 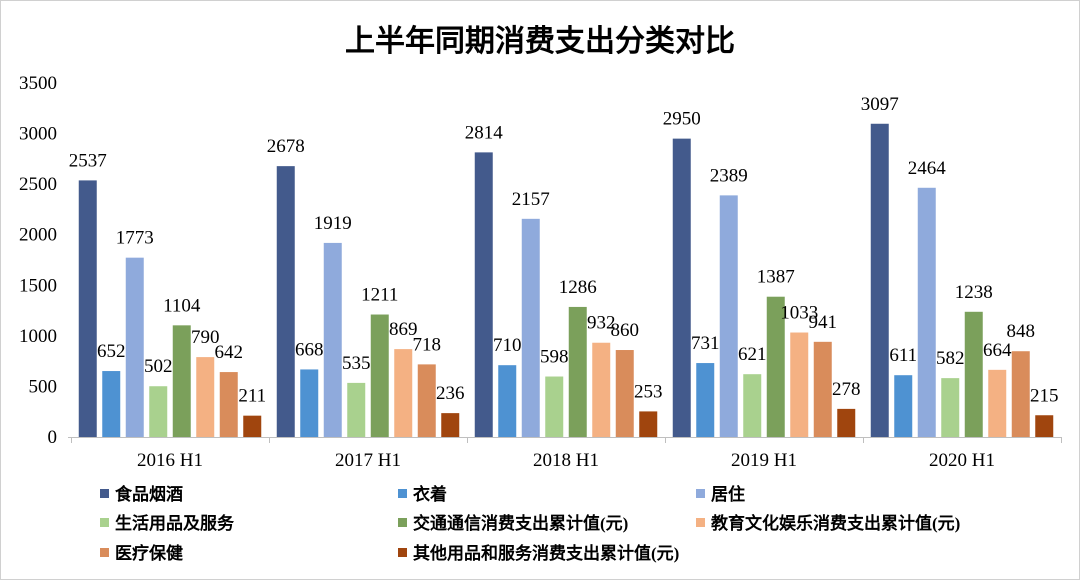 What do you see at coordinates (111, 404) in the screenshot?
I see `bar-clothing-2016-h1` at bounding box center [111, 404].